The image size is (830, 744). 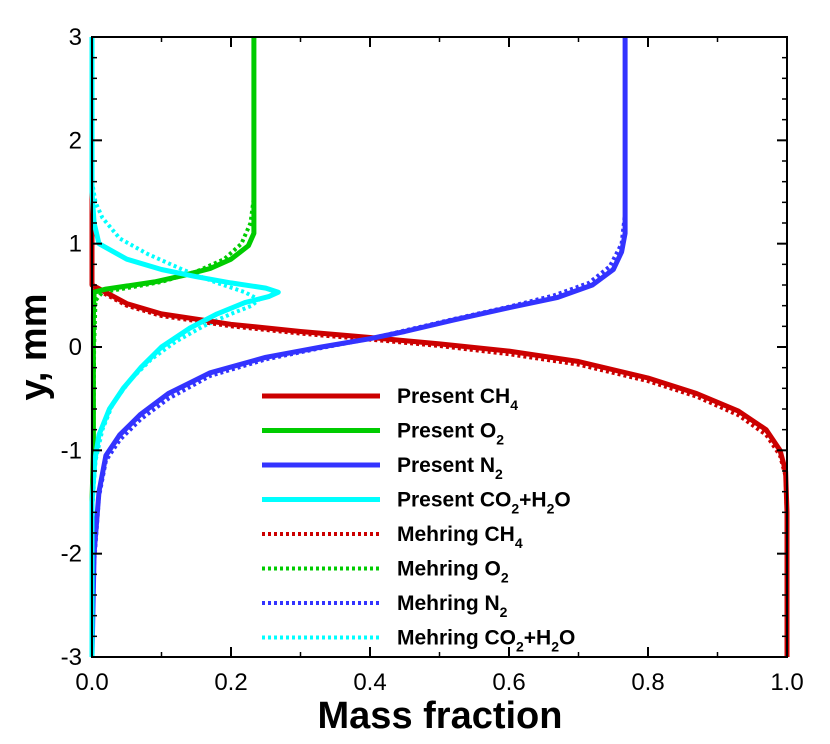 I want to click on legend-label-5: Mehring O2, so click(x=453, y=572).